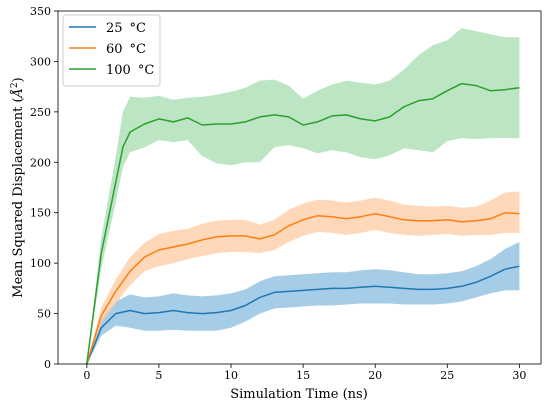 Image resolution: width=550 pixels, height=407 pixels. Describe the element at coordinates (86, 375) in the screenshot. I see `x-tick-label: 0` at that location.